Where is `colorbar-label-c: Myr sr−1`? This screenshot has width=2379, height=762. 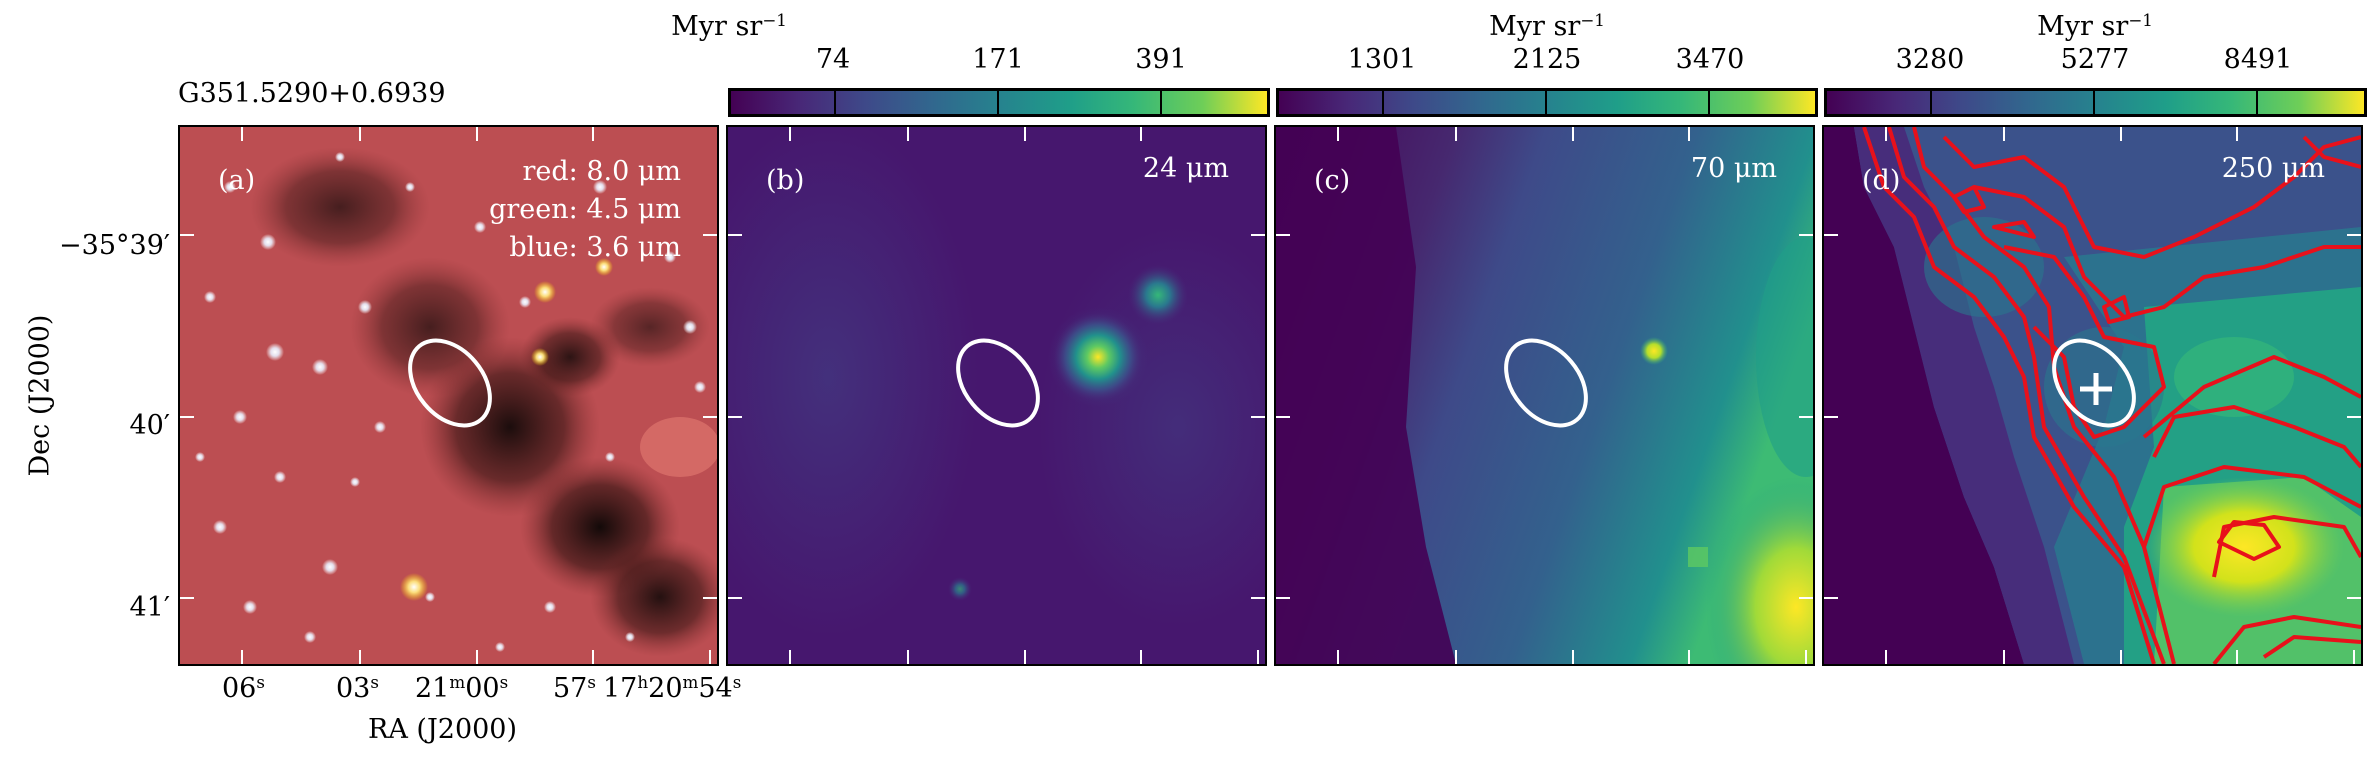 colorbar-label-c: Myr sr−1 is located at coordinates (1547, 26).